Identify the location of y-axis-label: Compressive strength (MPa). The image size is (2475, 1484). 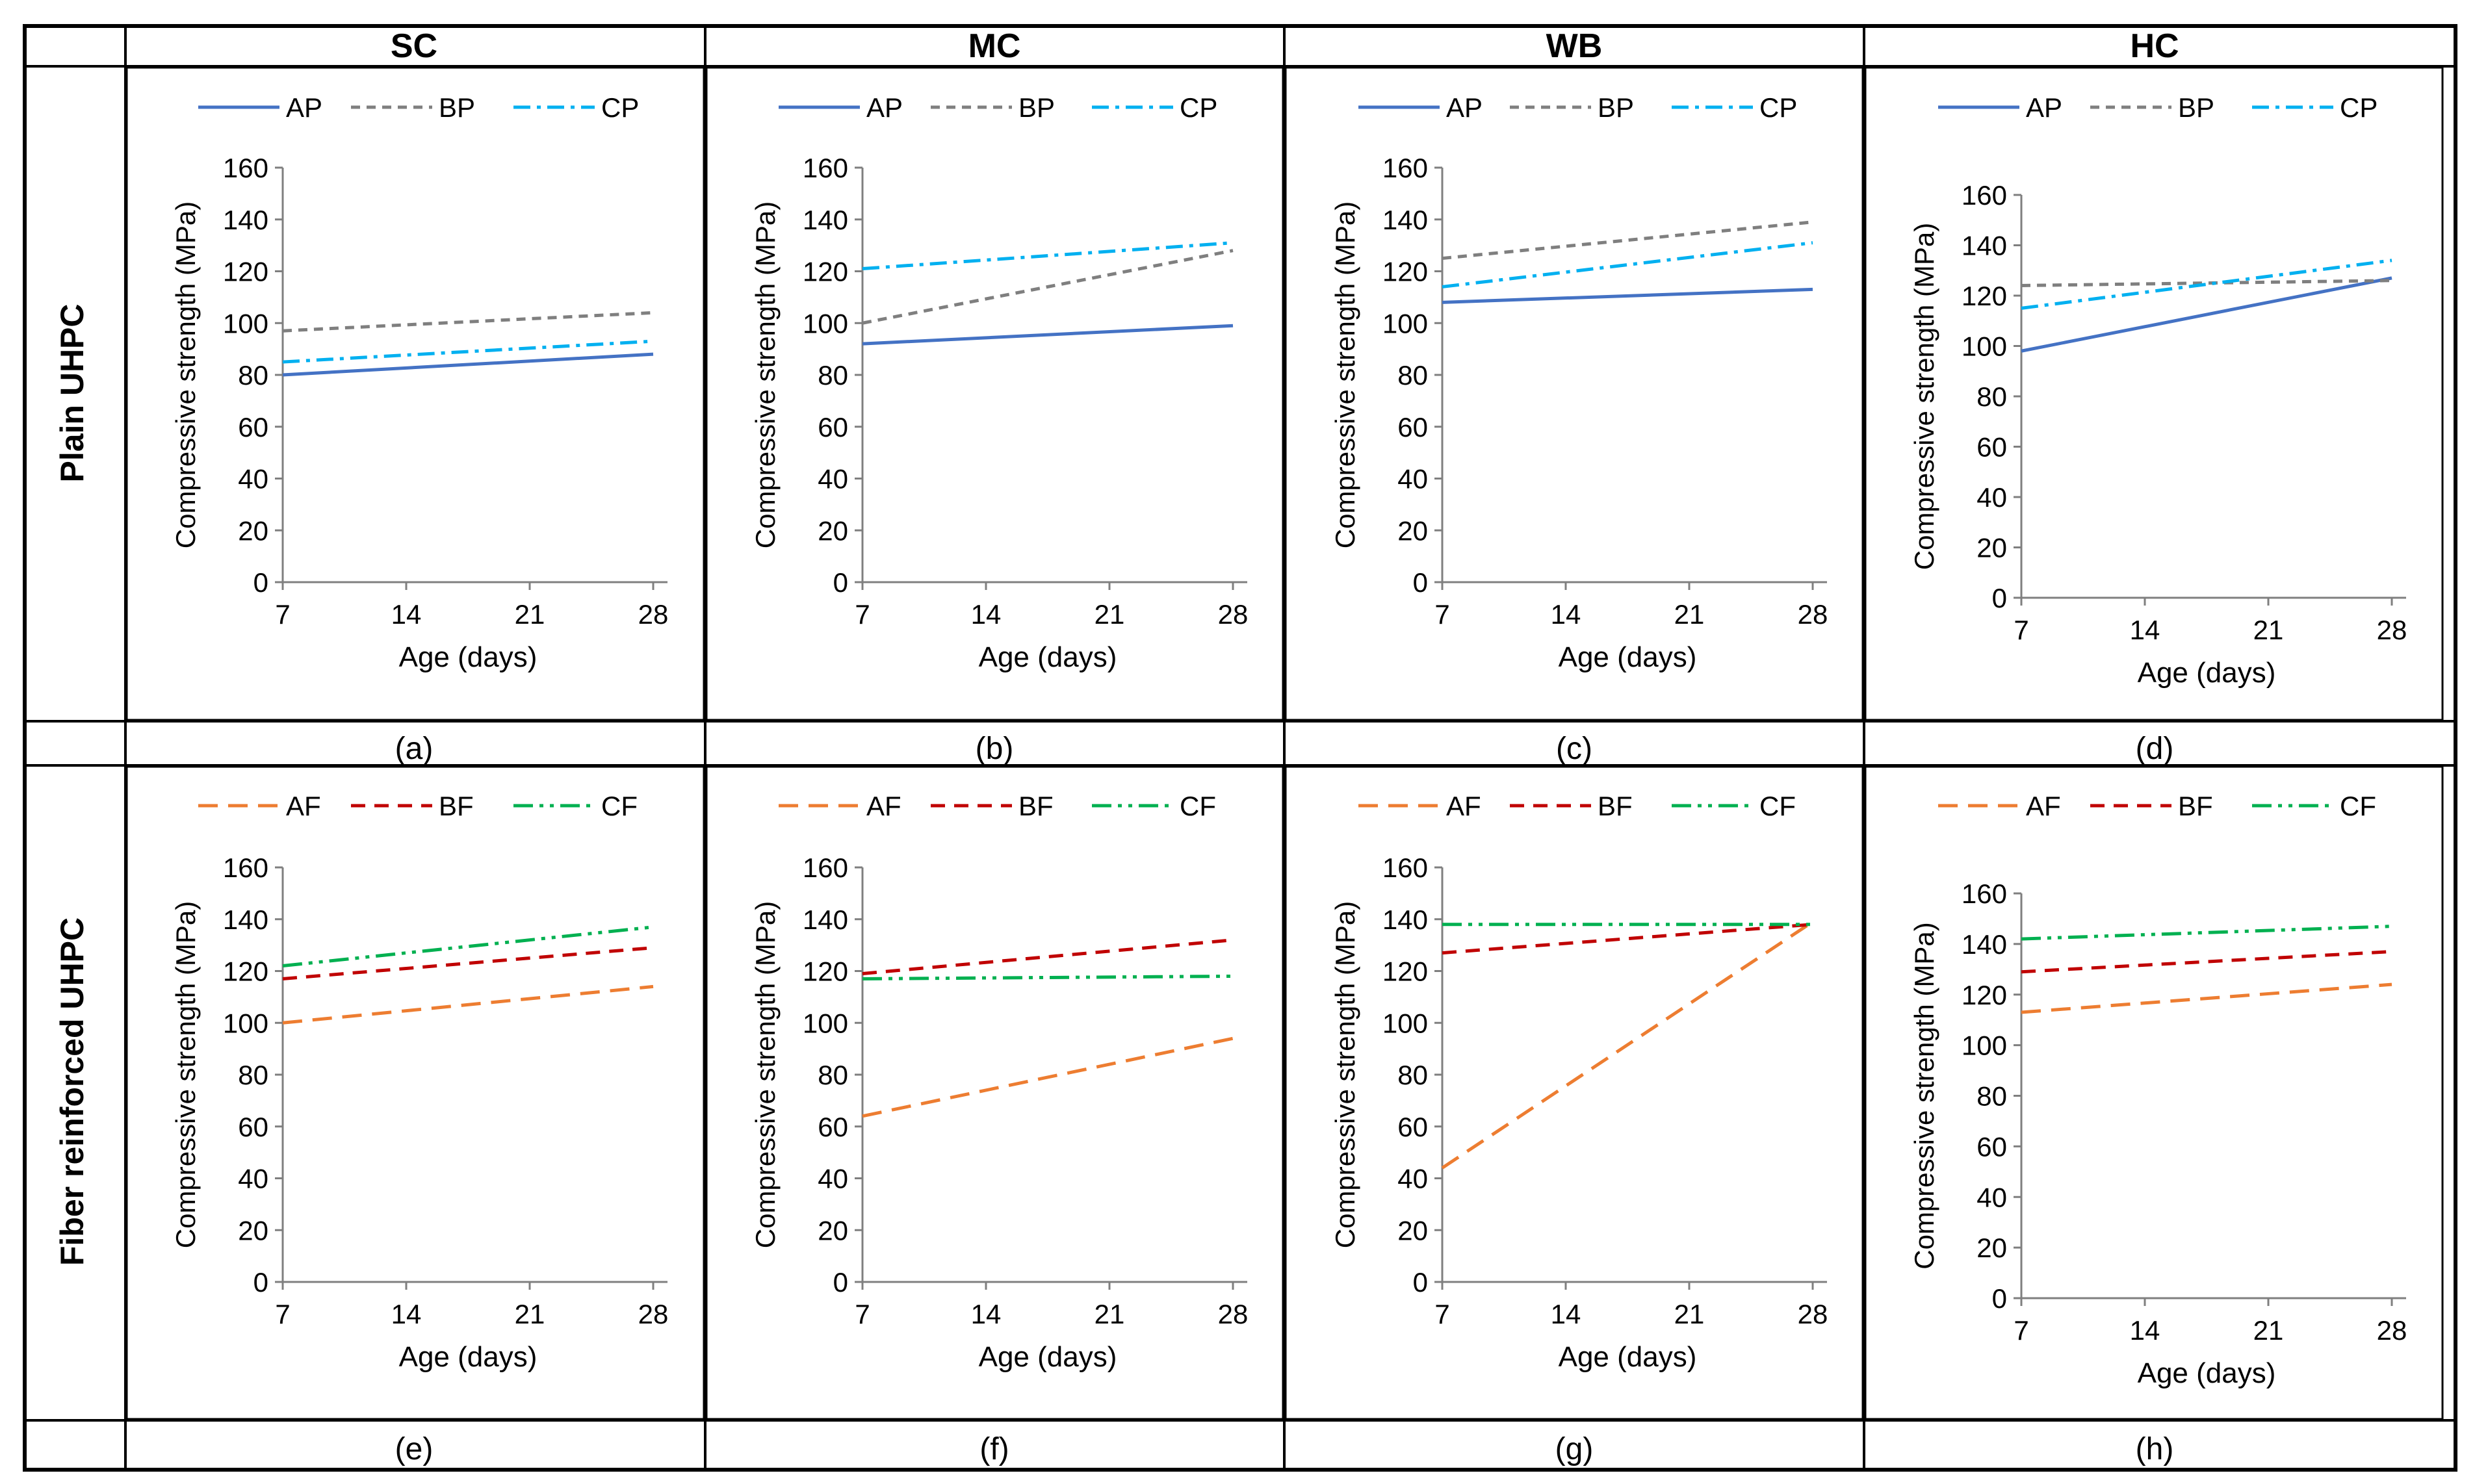
(1924, 1096).